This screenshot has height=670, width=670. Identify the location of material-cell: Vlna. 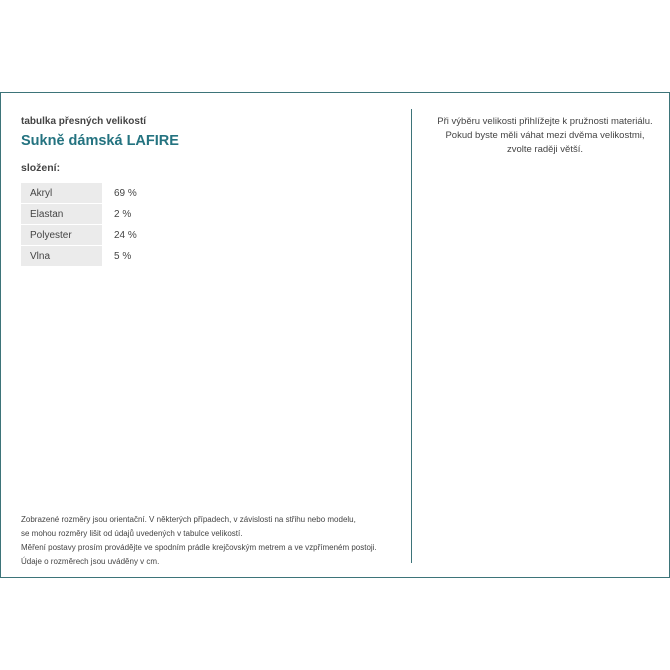
(61, 256).